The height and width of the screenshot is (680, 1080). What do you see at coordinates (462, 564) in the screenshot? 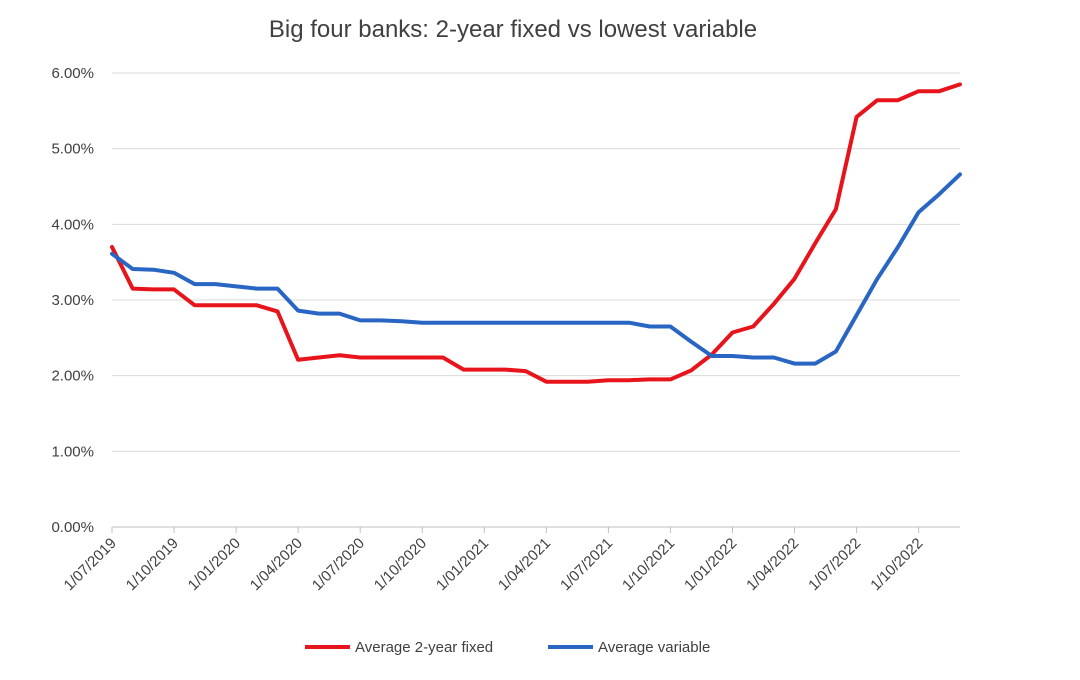
I see `x-tick-label: 1/01/2021` at bounding box center [462, 564].